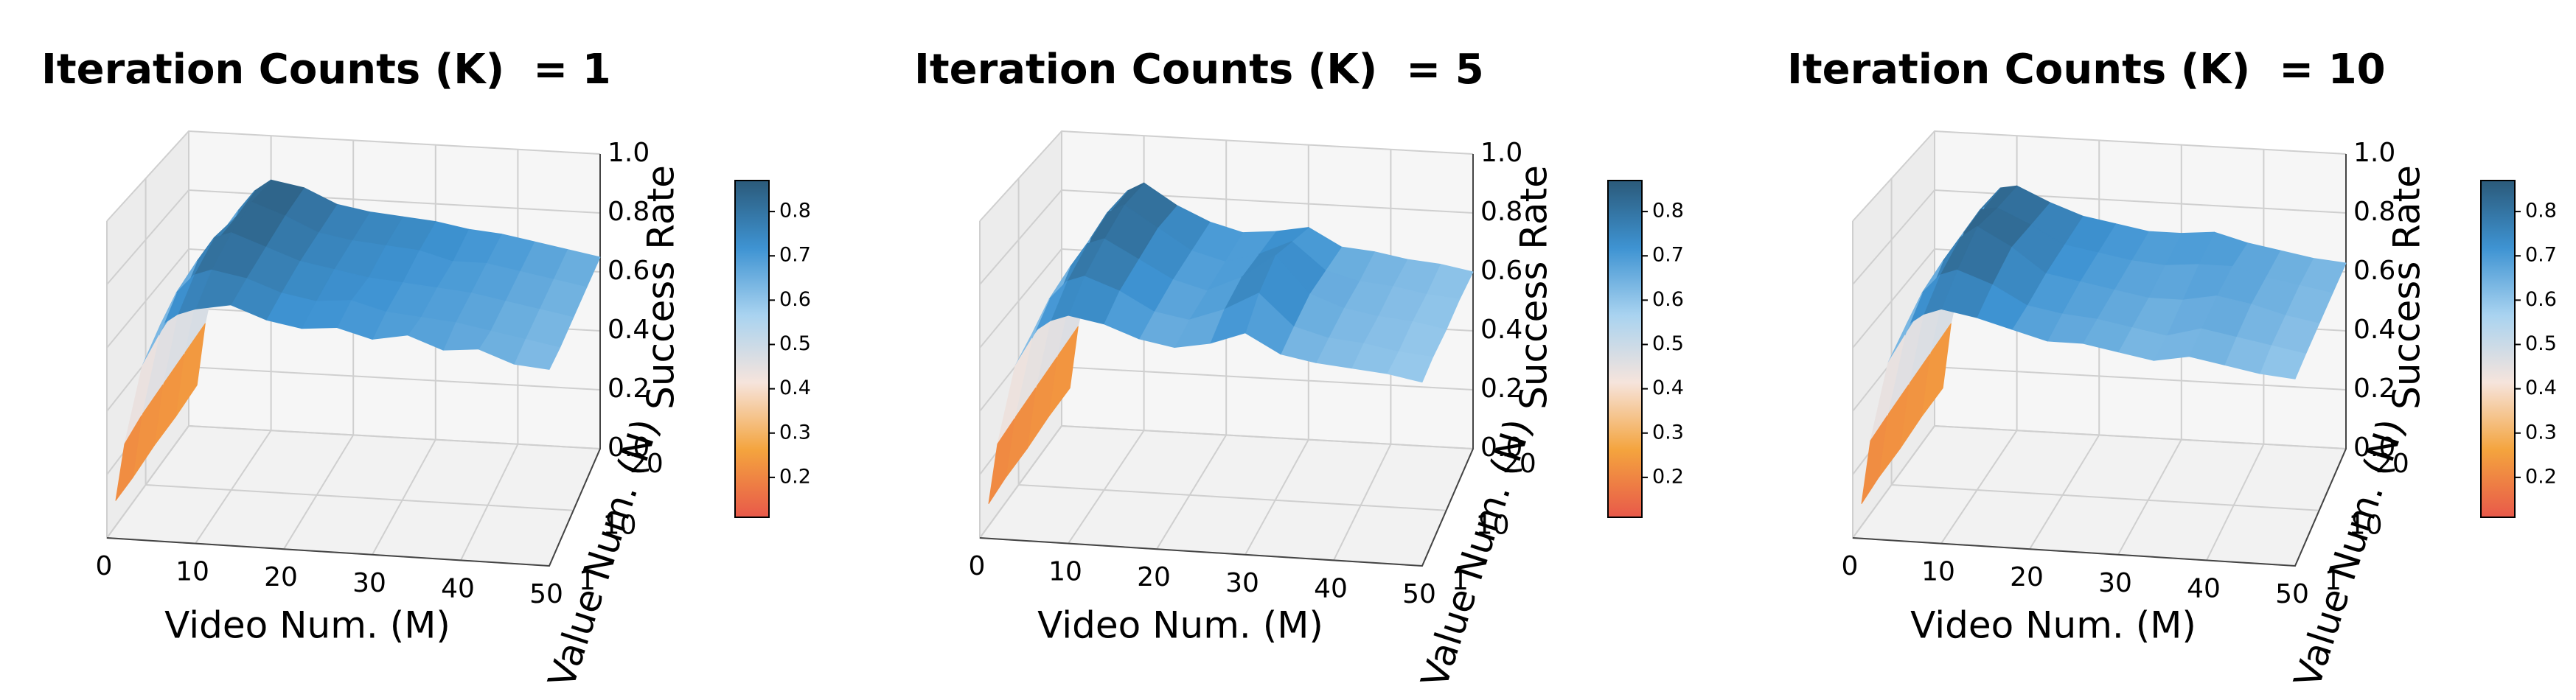  I want to click on chart-title: Iteration Counts (K) = 10, so click(2086, 70).